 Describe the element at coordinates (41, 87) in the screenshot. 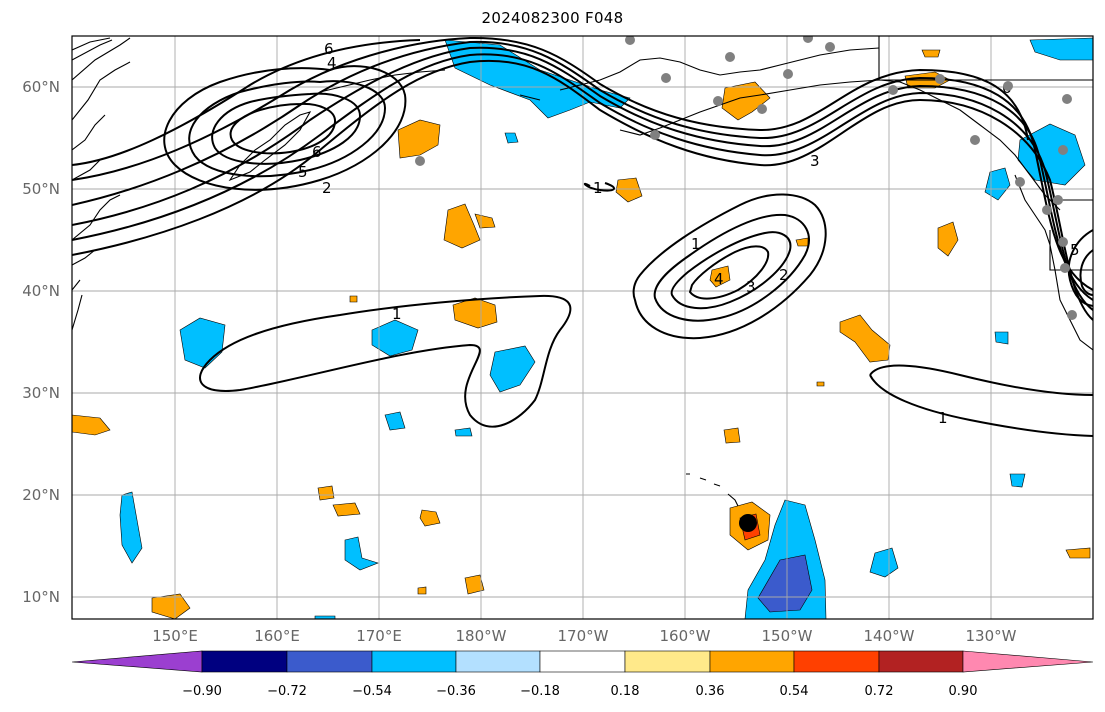

I see `lat-label: 60°N` at that location.